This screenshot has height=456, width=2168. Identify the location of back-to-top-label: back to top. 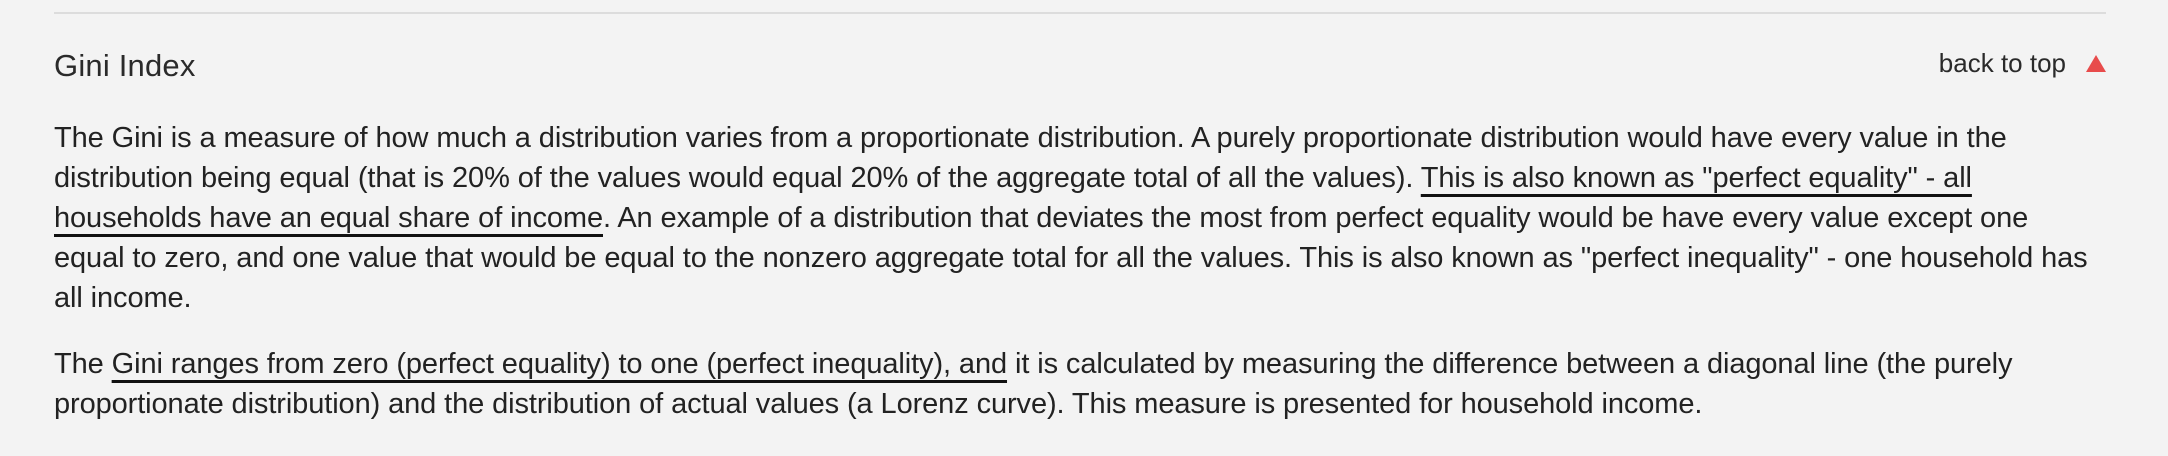
(2002, 63).